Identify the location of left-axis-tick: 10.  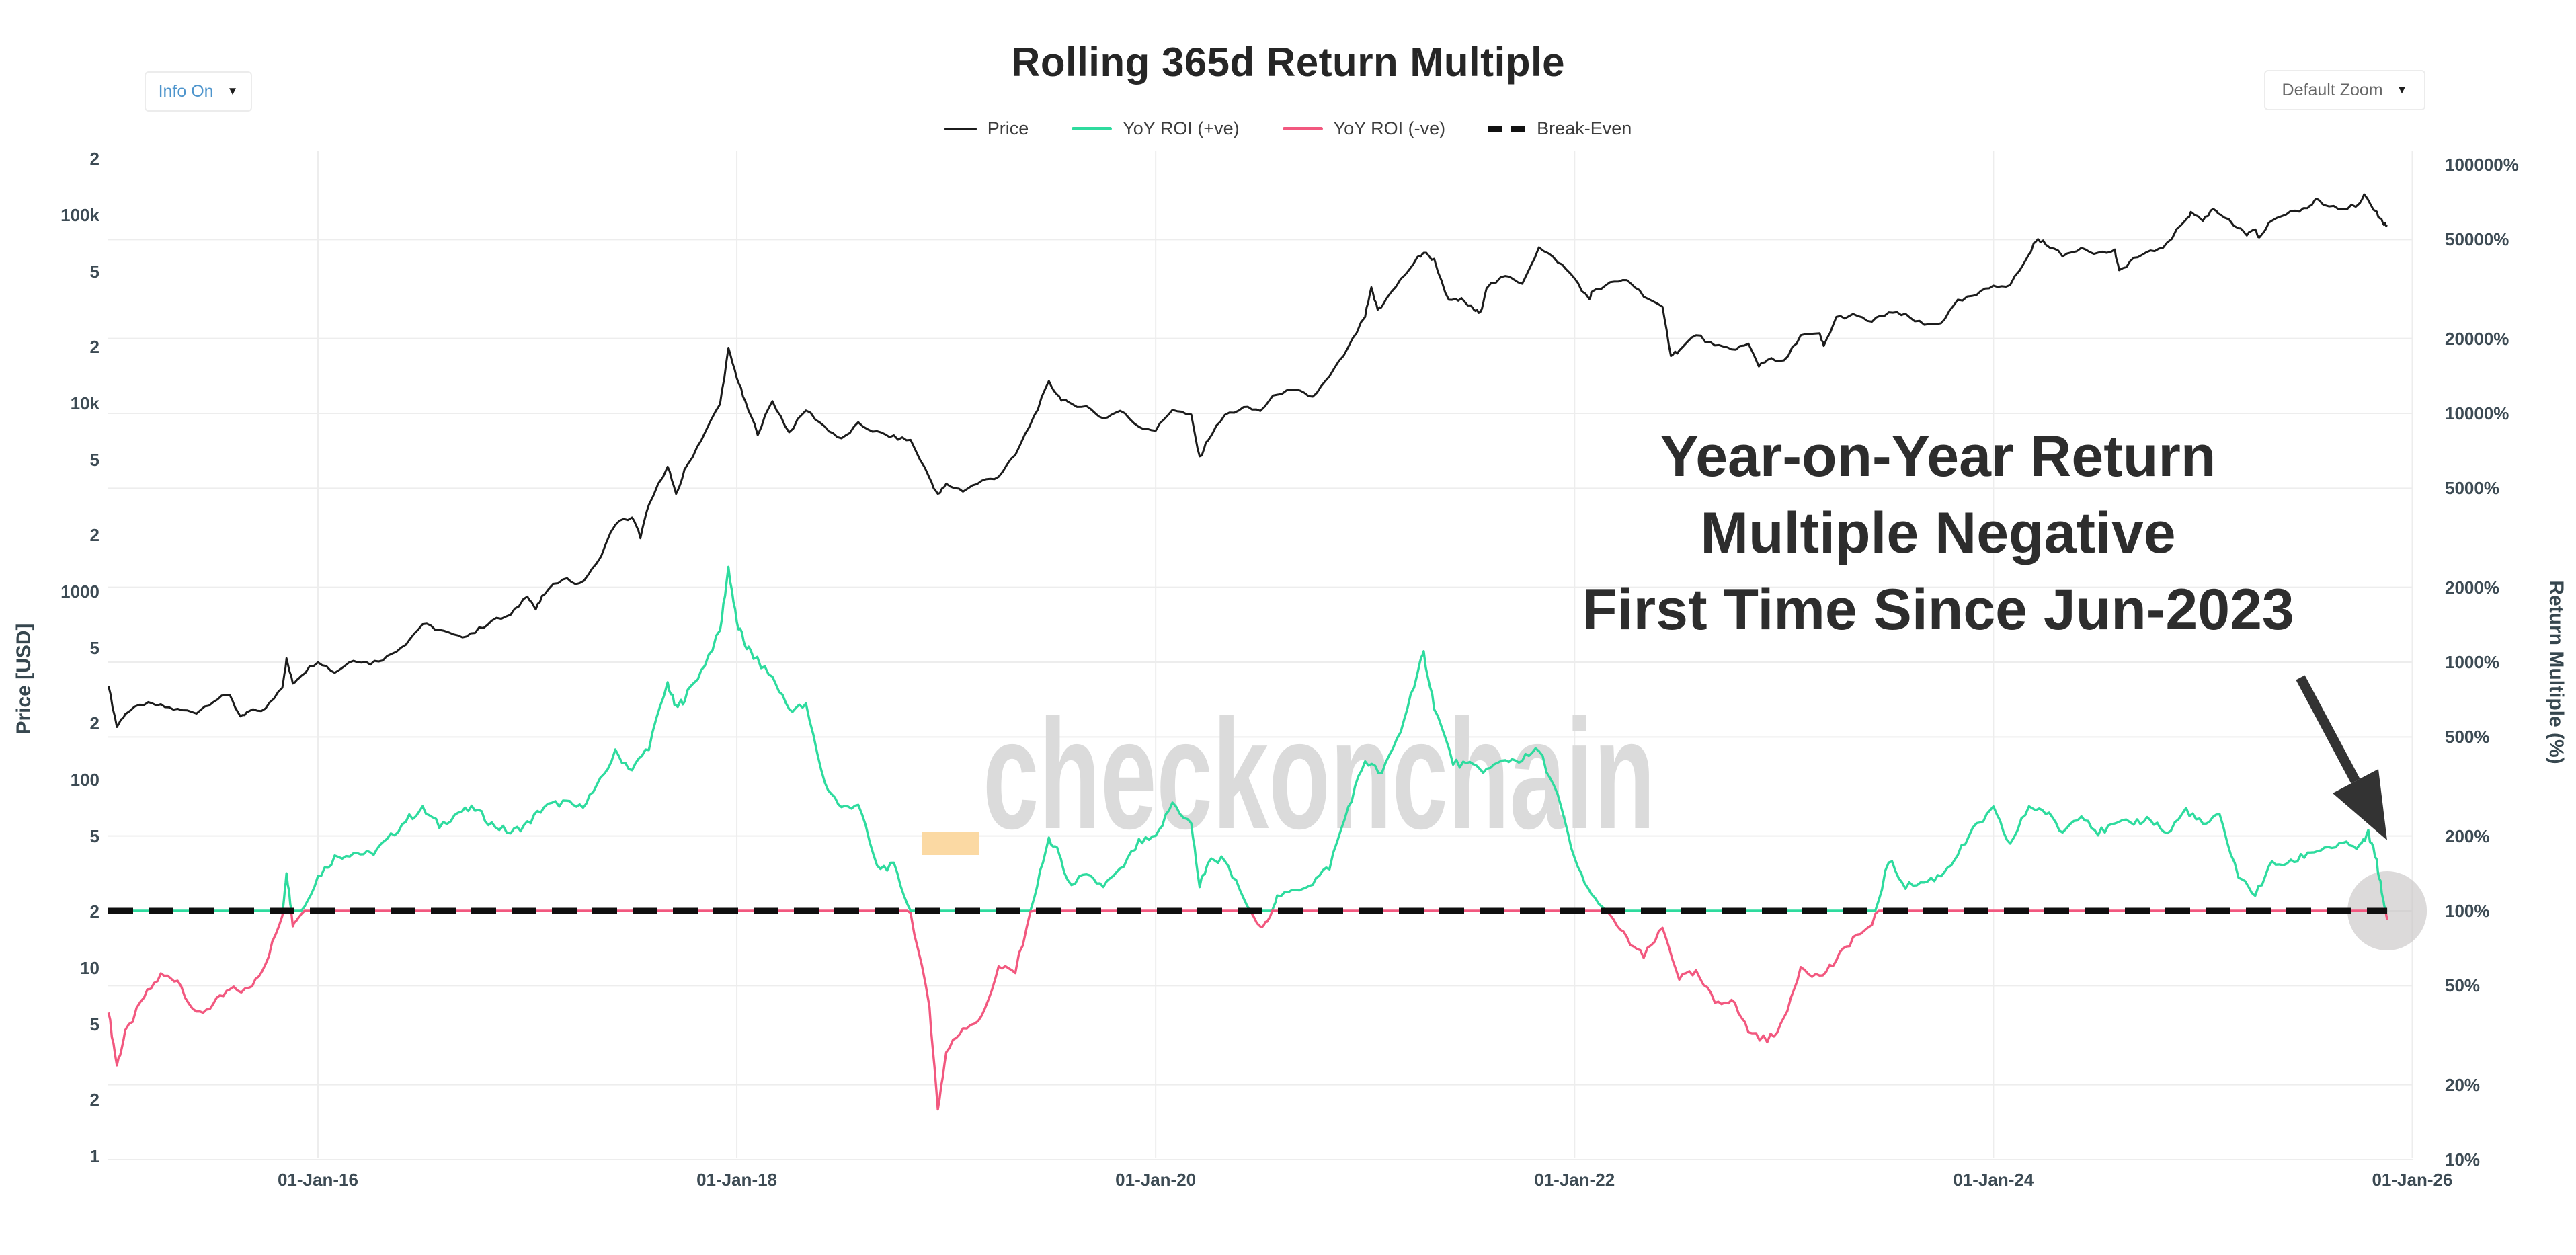
(89, 968).